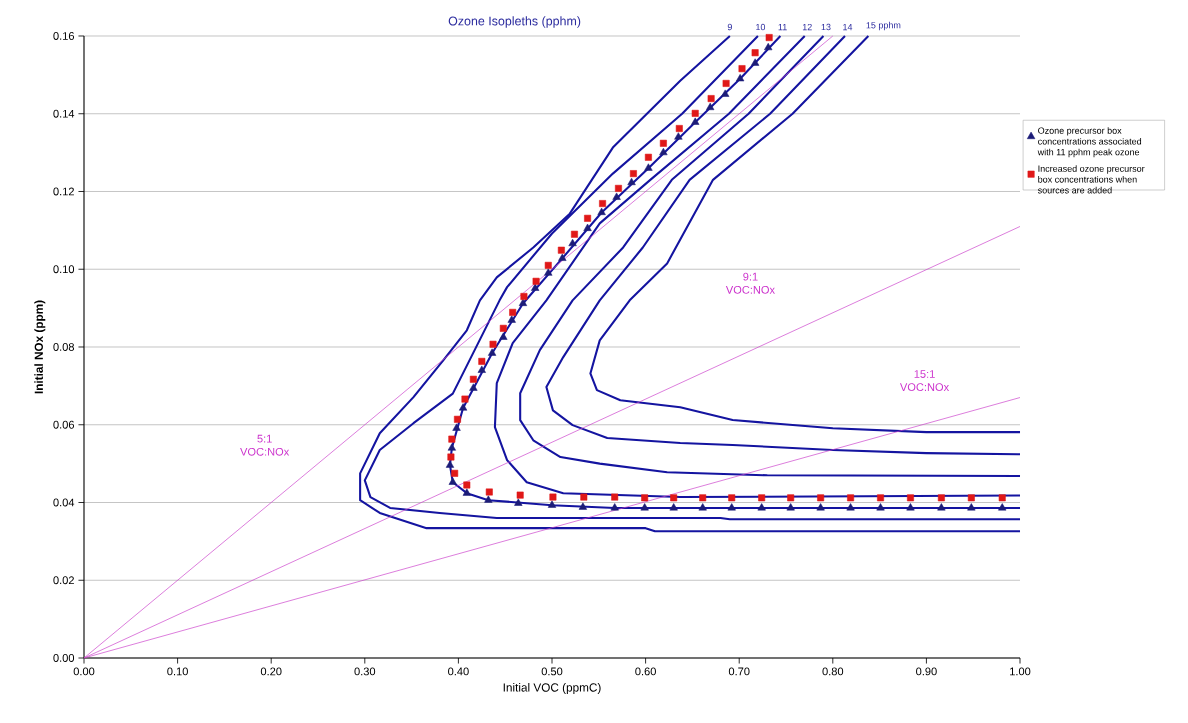  What do you see at coordinates (782, 27) in the screenshot?
I see `series-label: 11` at bounding box center [782, 27].